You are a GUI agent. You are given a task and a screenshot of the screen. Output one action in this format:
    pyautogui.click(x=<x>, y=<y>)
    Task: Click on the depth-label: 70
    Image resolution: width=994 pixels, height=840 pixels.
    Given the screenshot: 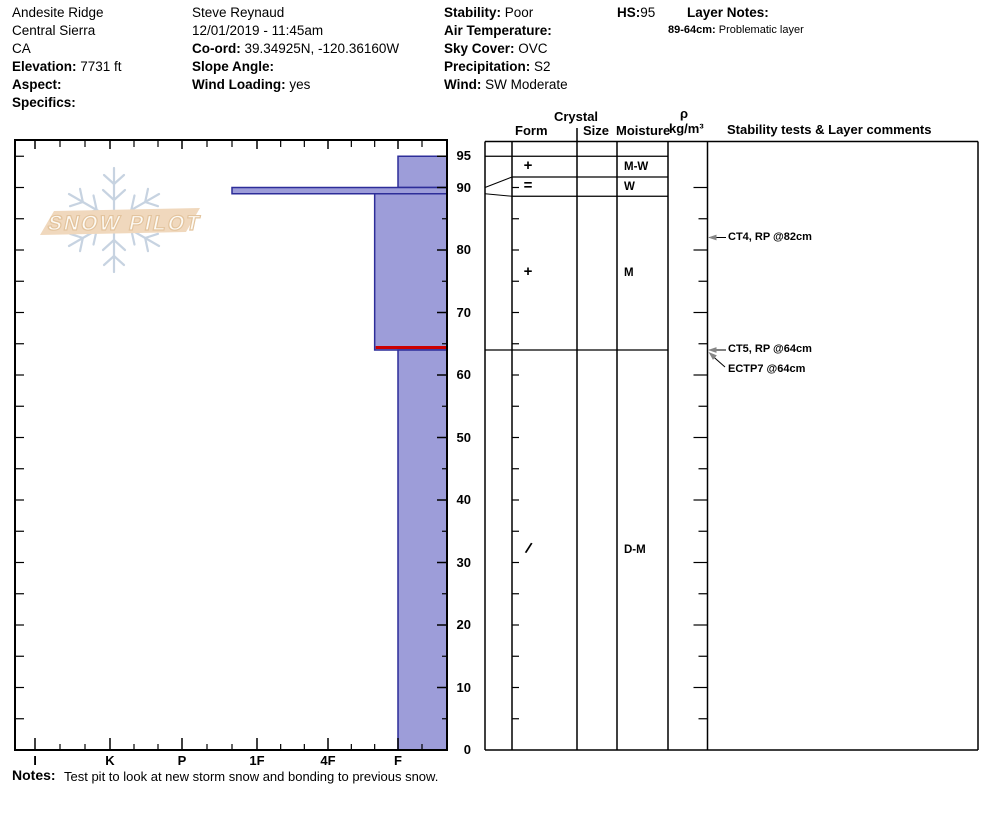 What is the action you would take?
    pyautogui.click(x=463, y=312)
    